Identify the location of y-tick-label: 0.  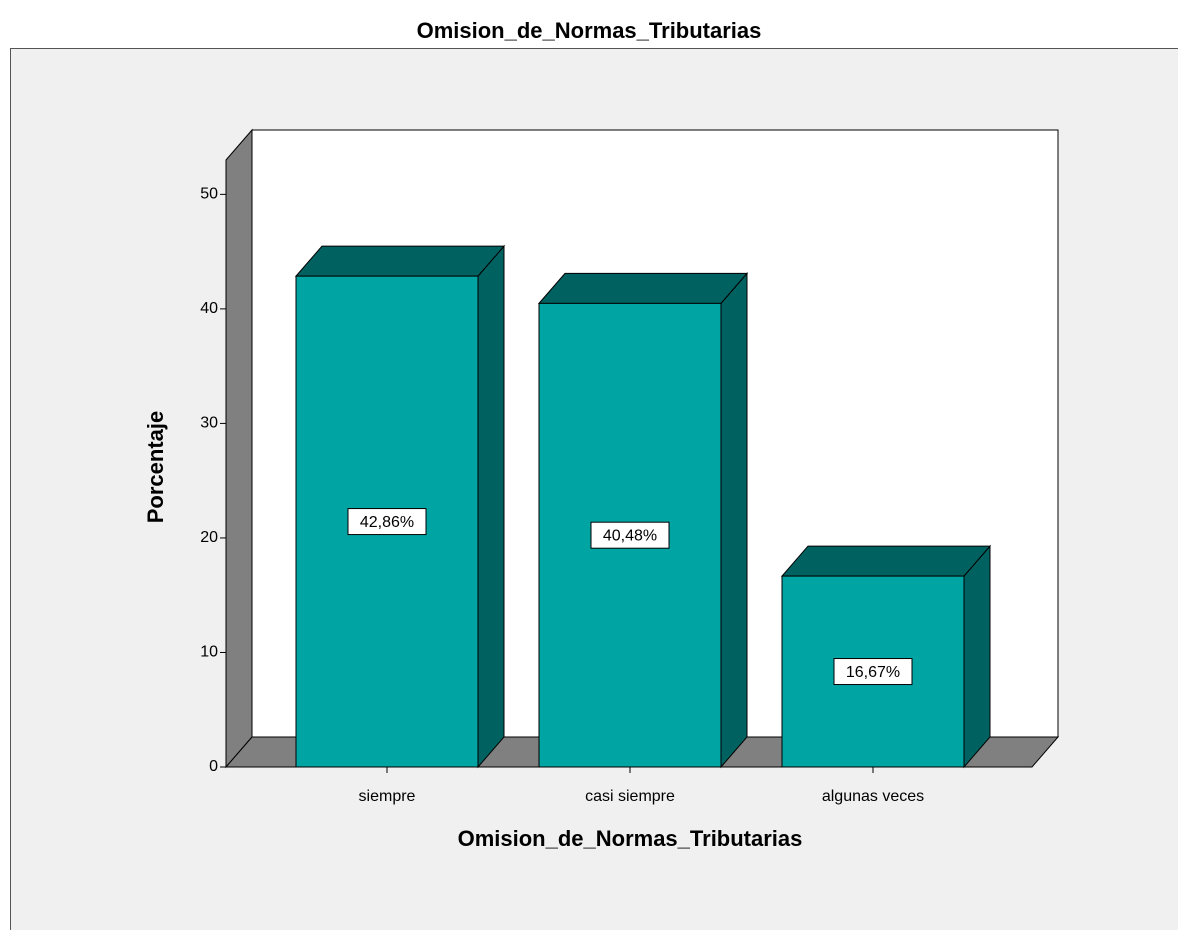
(213, 766).